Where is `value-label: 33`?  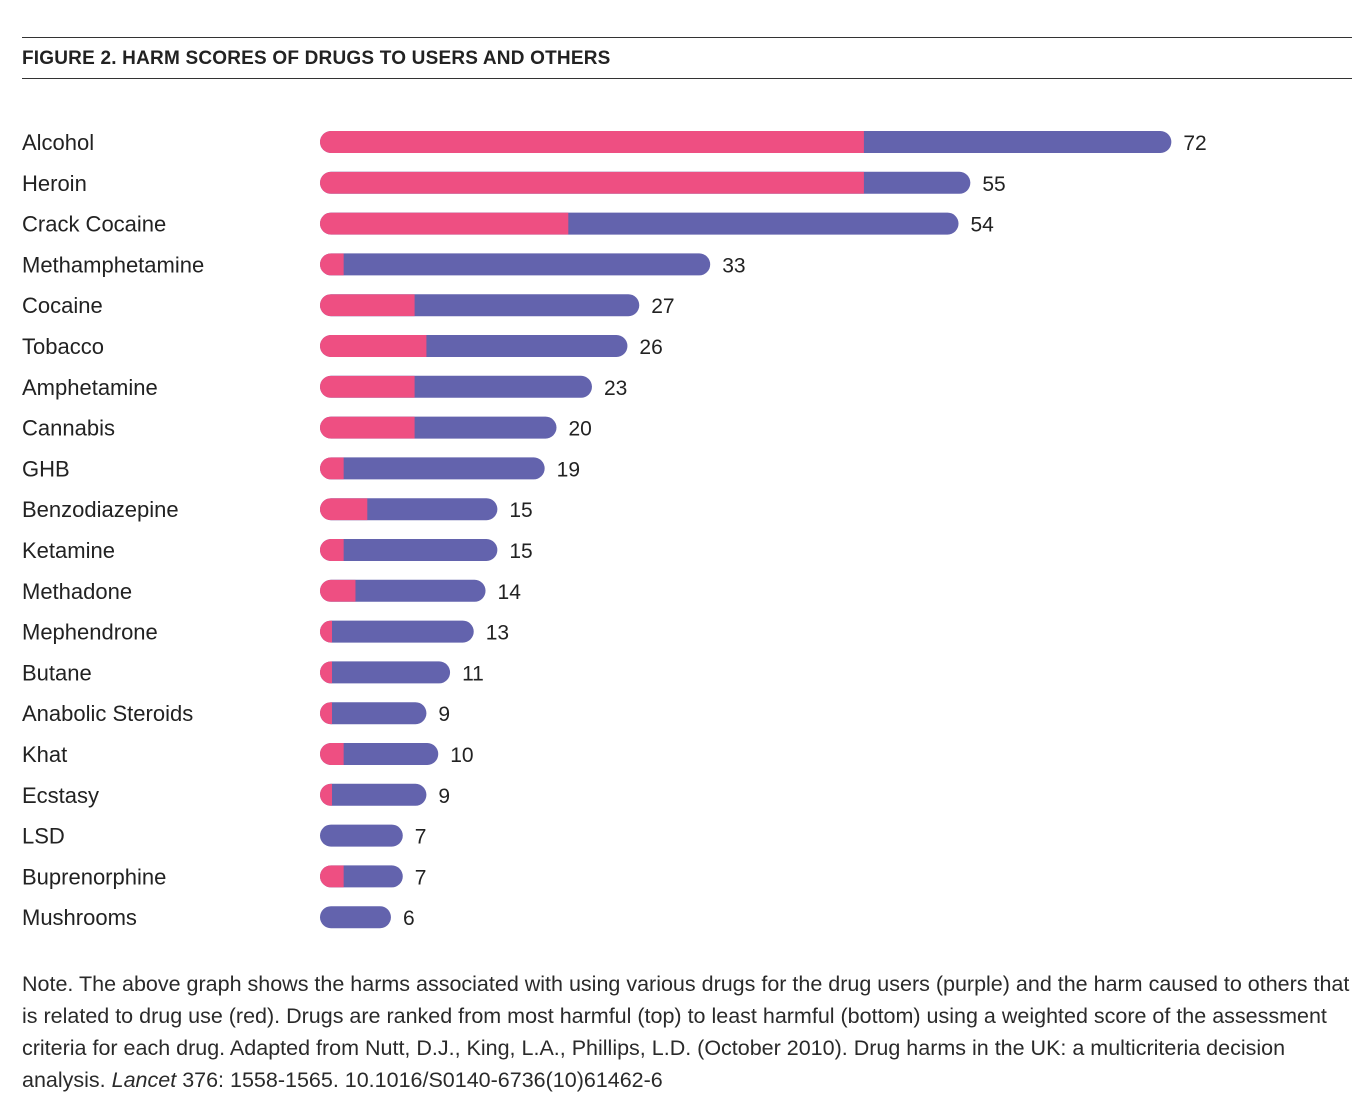
value-label: 33 is located at coordinates (733, 265).